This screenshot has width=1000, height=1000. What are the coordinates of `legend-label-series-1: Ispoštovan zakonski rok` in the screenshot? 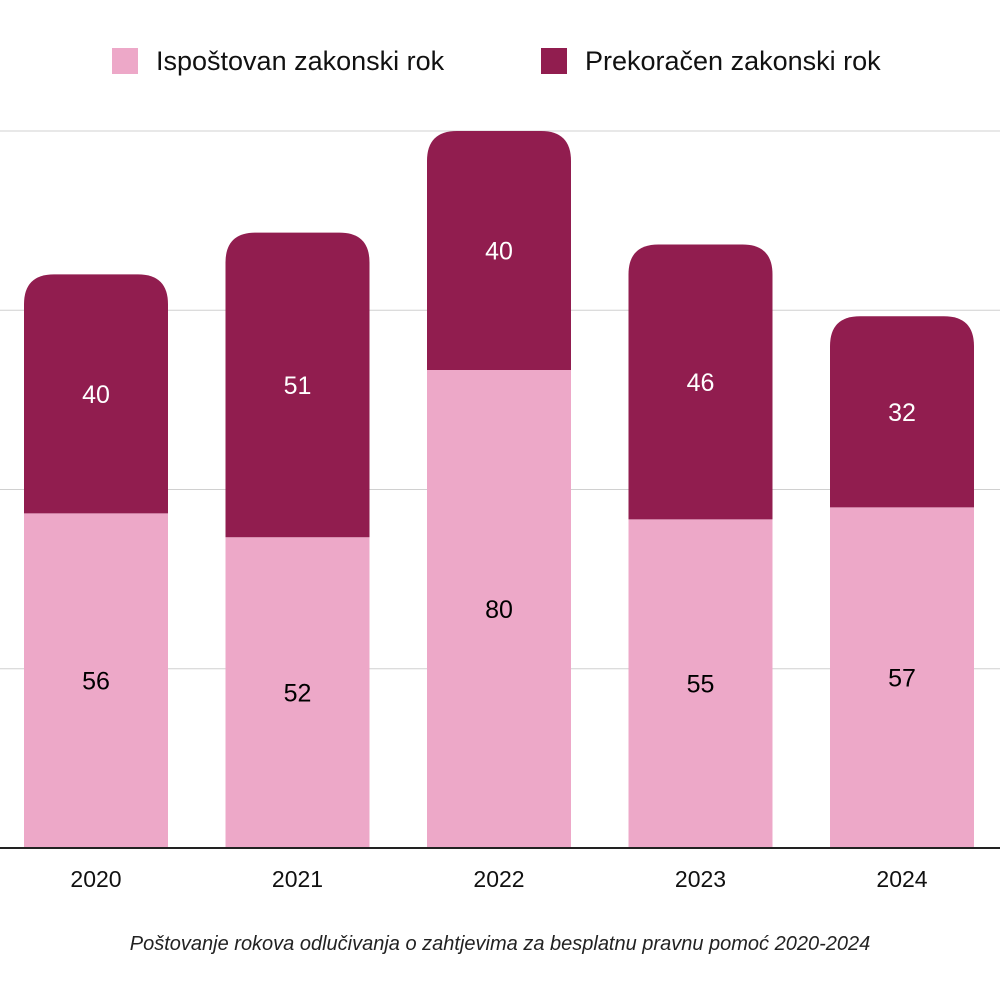 It's located at (300, 60).